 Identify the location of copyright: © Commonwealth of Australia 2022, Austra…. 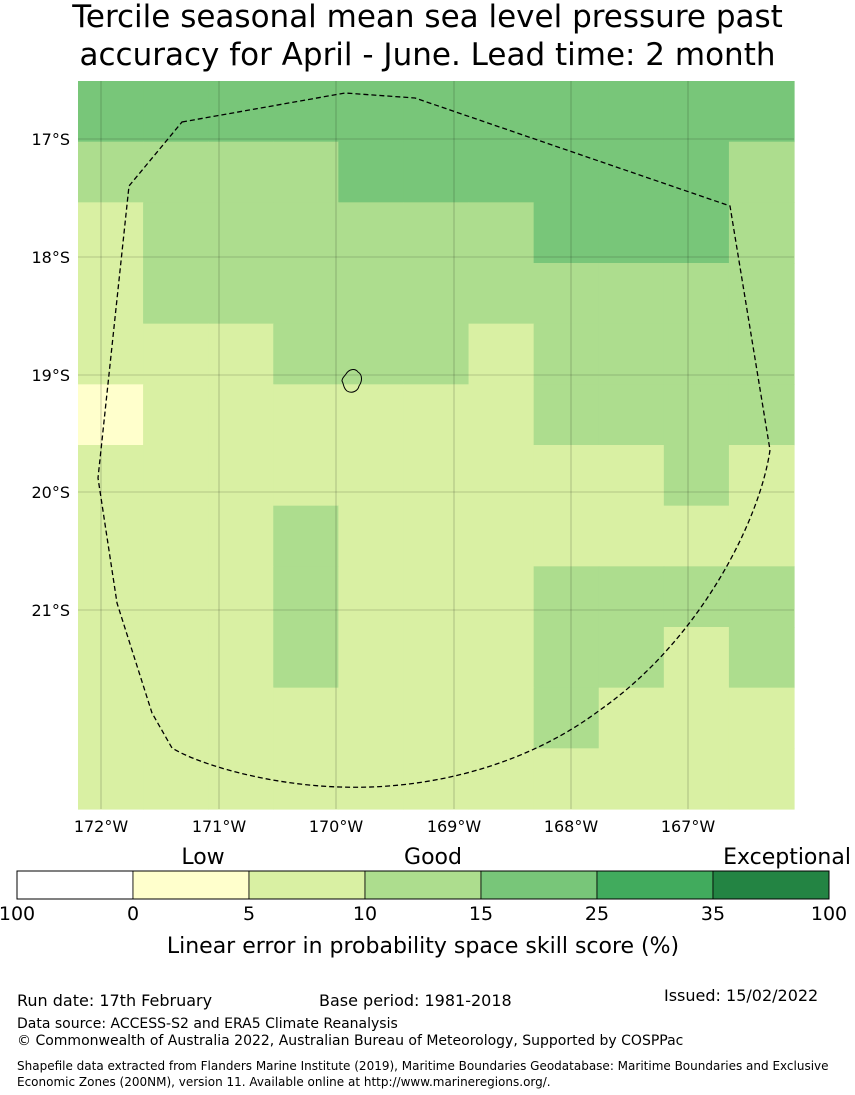
(350, 1041).